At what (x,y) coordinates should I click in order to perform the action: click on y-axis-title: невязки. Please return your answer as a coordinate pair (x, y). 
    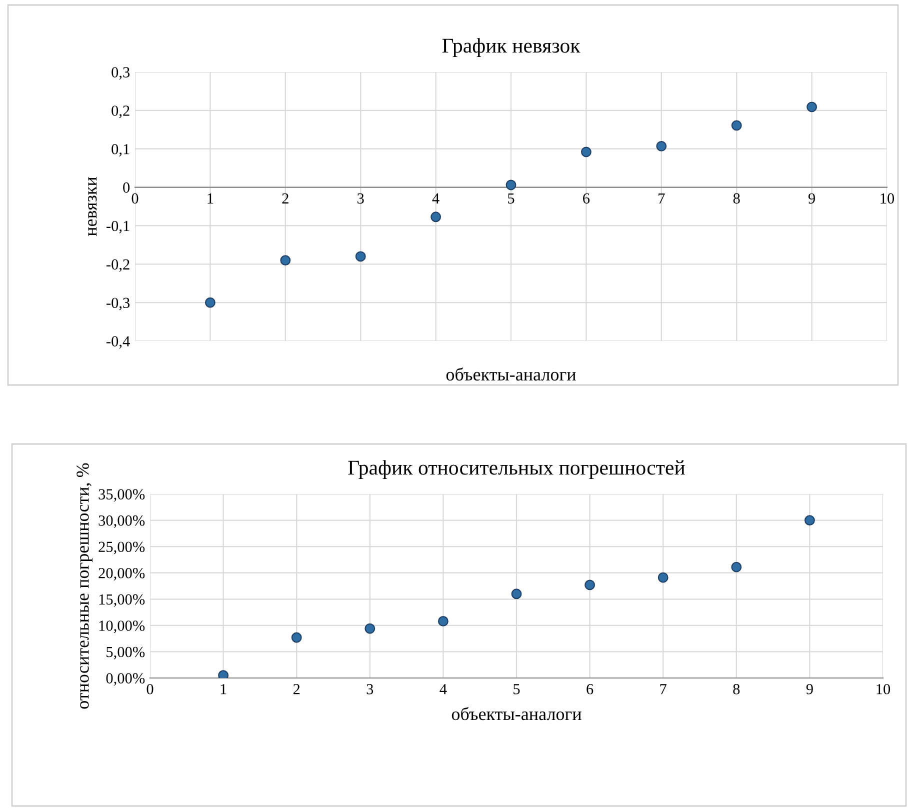
    Looking at the image, I should click on (92, 206).